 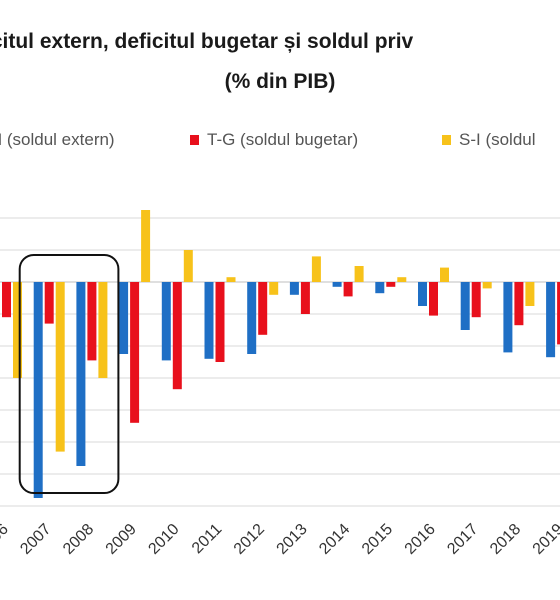 What do you see at coordinates (6, 539) in the screenshot?
I see `x-tick-2006: 2006` at bounding box center [6, 539].